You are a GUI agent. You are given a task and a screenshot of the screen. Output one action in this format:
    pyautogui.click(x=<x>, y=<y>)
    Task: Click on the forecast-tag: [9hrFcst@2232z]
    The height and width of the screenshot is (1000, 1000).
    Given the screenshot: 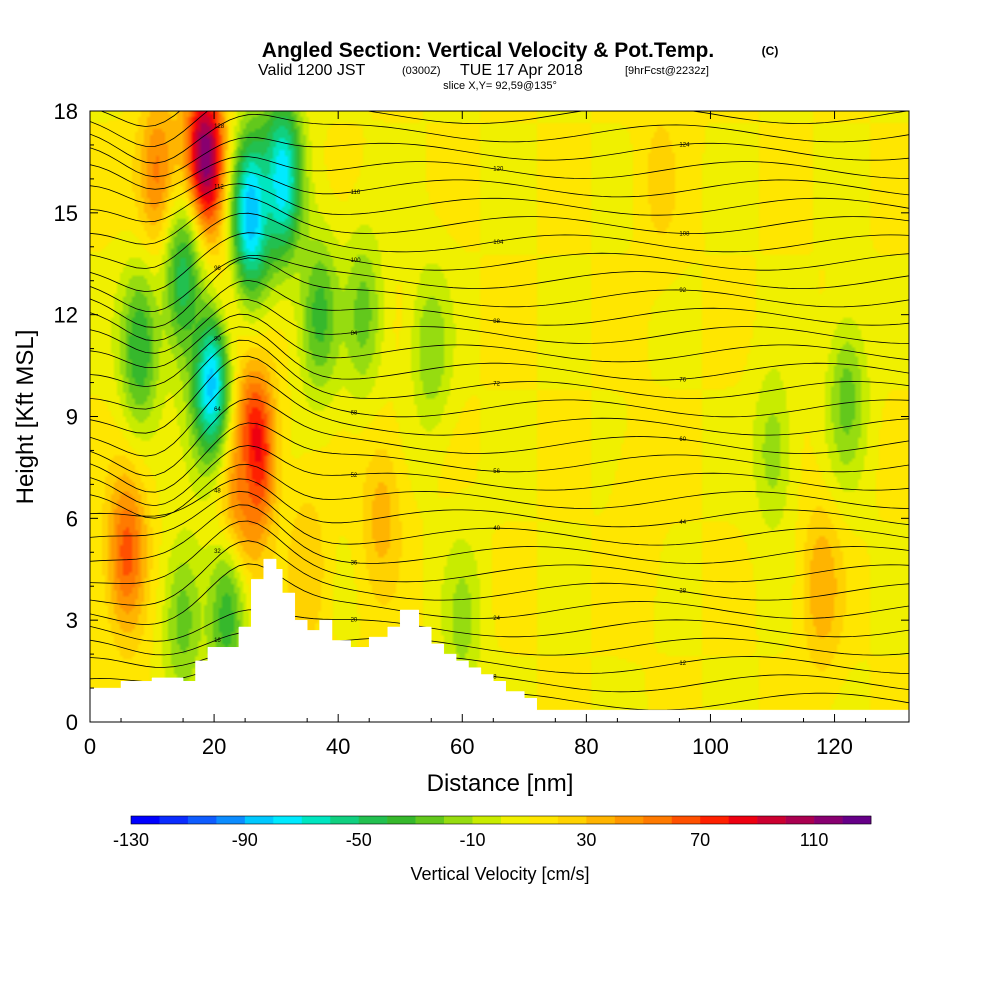 What is the action you would take?
    pyautogui.click(x=667, y=71)
    